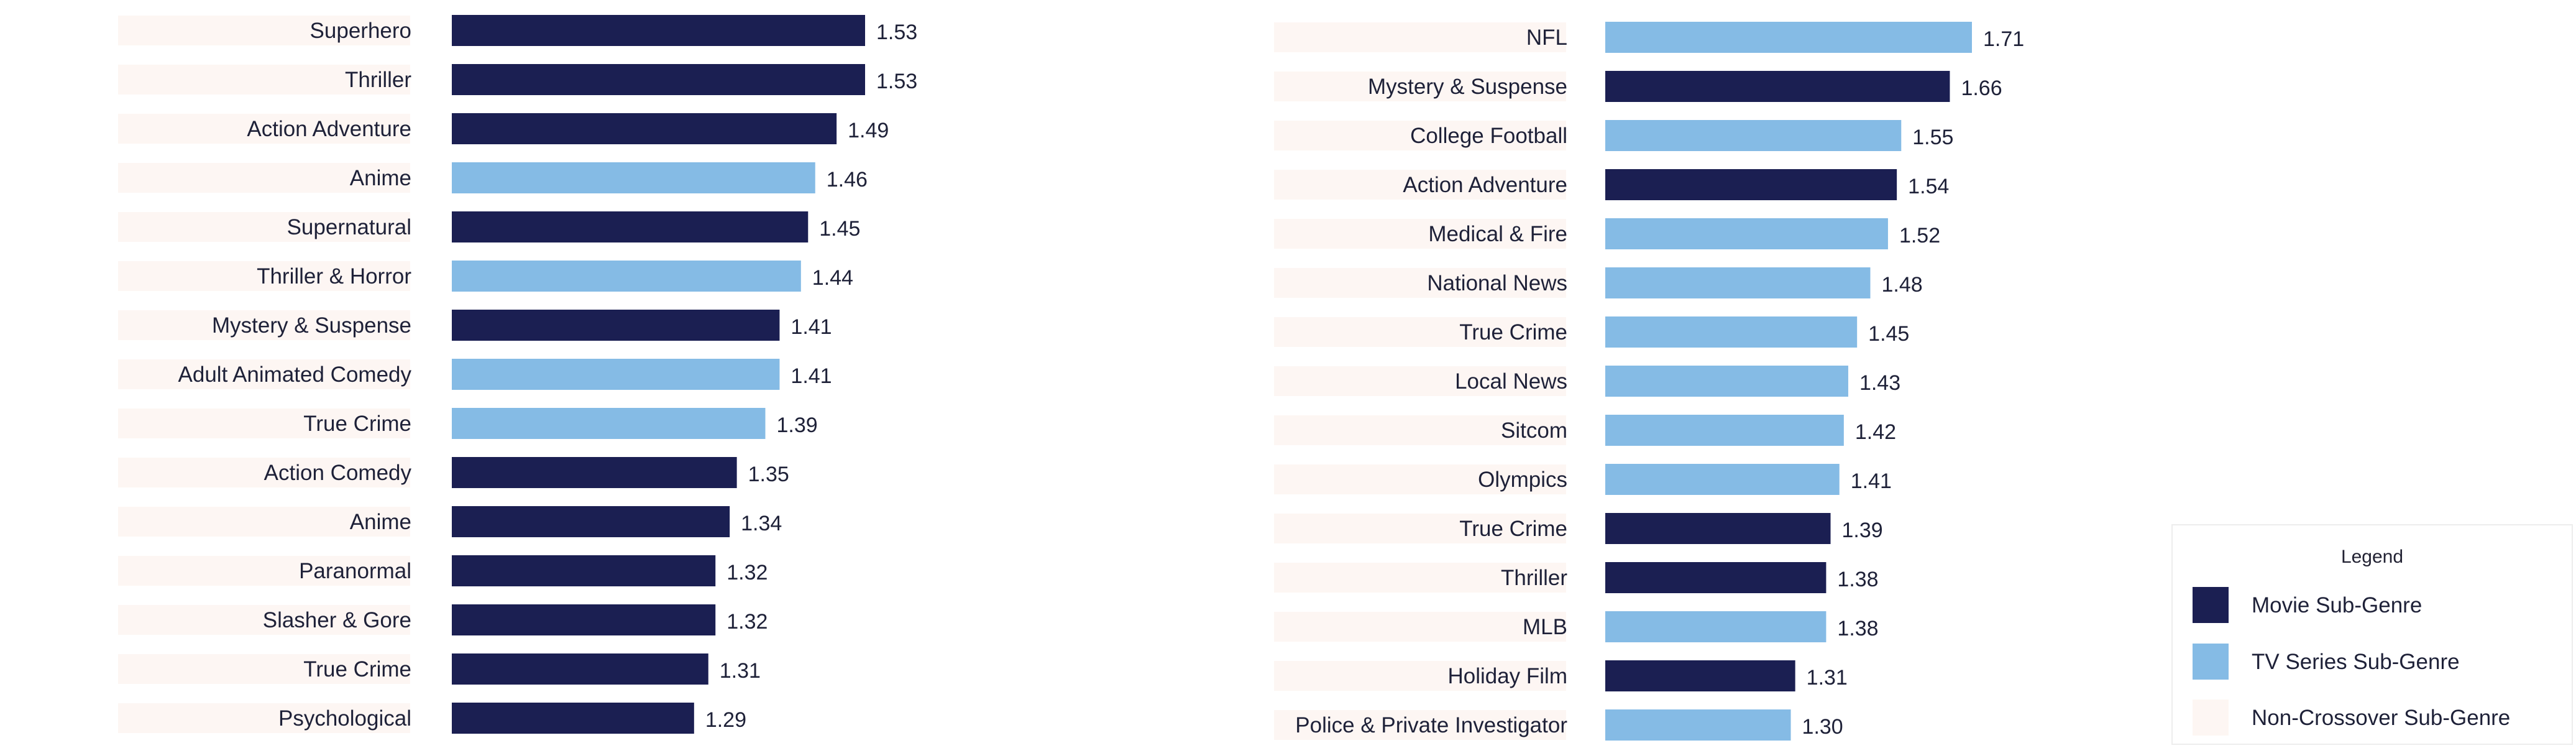 This screenshot has height=748, width=2576. I want to click on value-label: 1.49, so click(868, 130).